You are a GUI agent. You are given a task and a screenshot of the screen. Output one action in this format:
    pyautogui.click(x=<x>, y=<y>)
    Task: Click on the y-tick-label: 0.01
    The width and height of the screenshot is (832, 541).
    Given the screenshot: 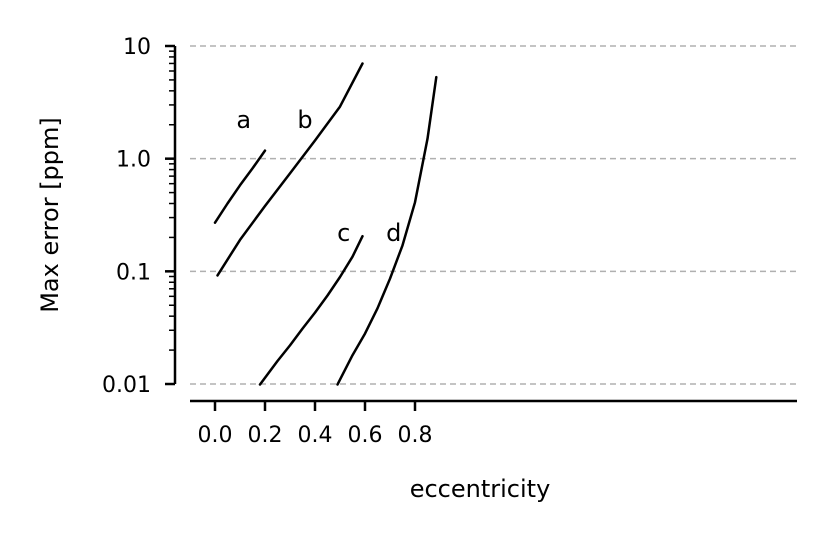 What is the action you would take?
    pyautogui.click(x=126, y=385)
    